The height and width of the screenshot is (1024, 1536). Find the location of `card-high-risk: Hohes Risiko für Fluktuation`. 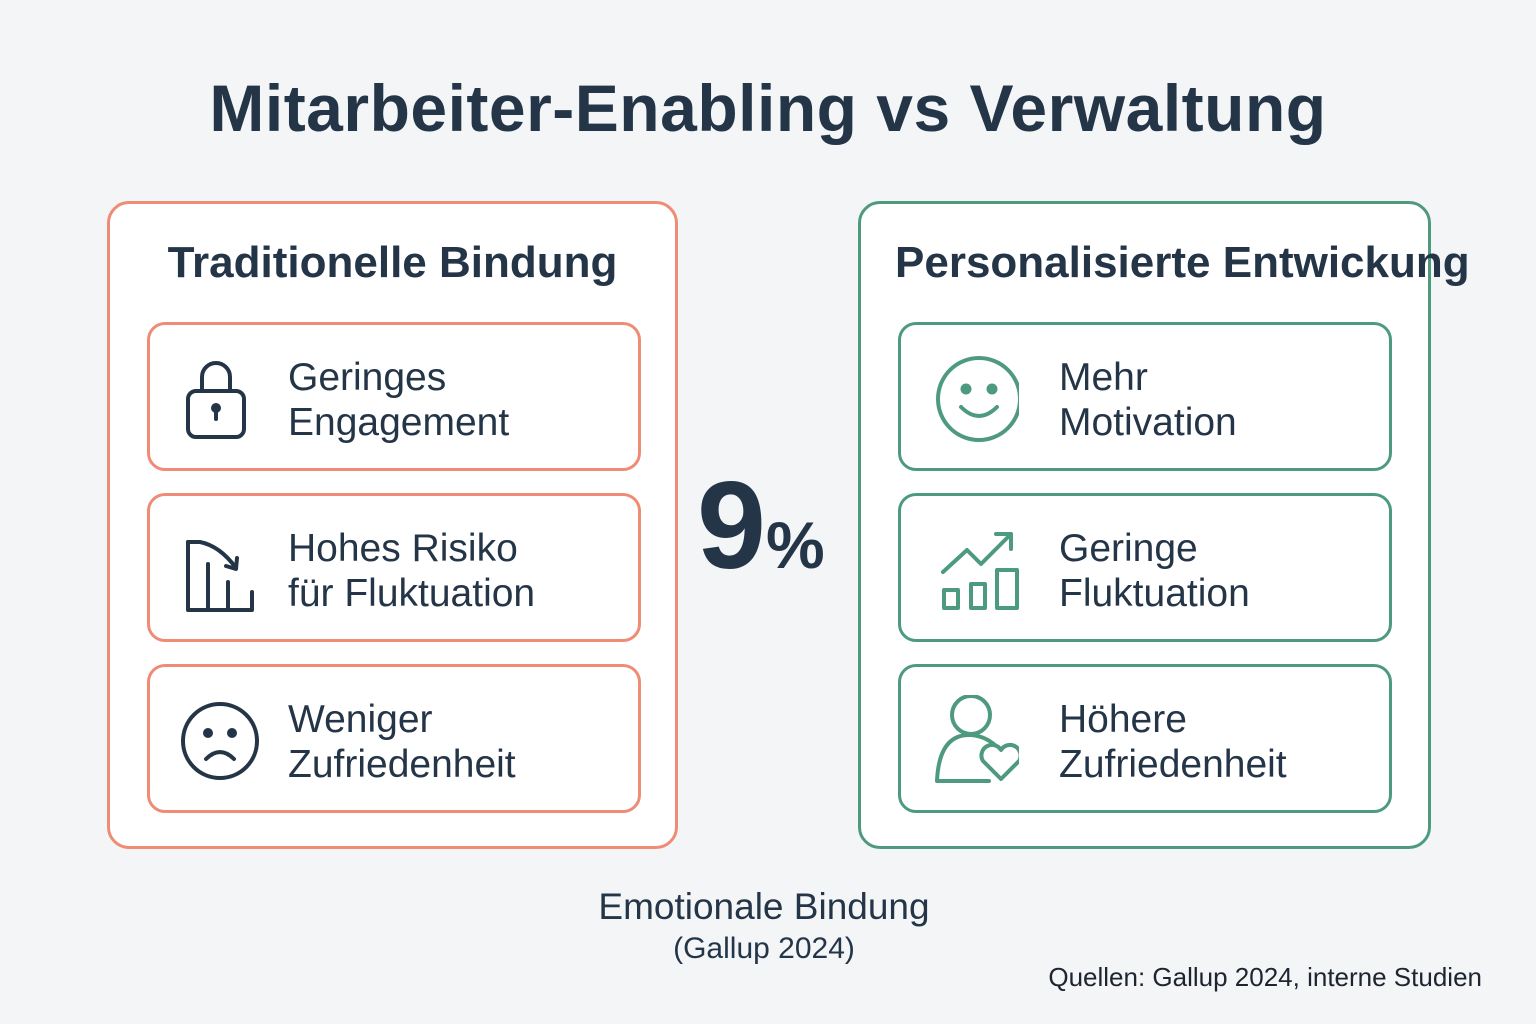

card-high-risk: Hohes Risiko für Fluktuation is located at coordinates (394, 567).